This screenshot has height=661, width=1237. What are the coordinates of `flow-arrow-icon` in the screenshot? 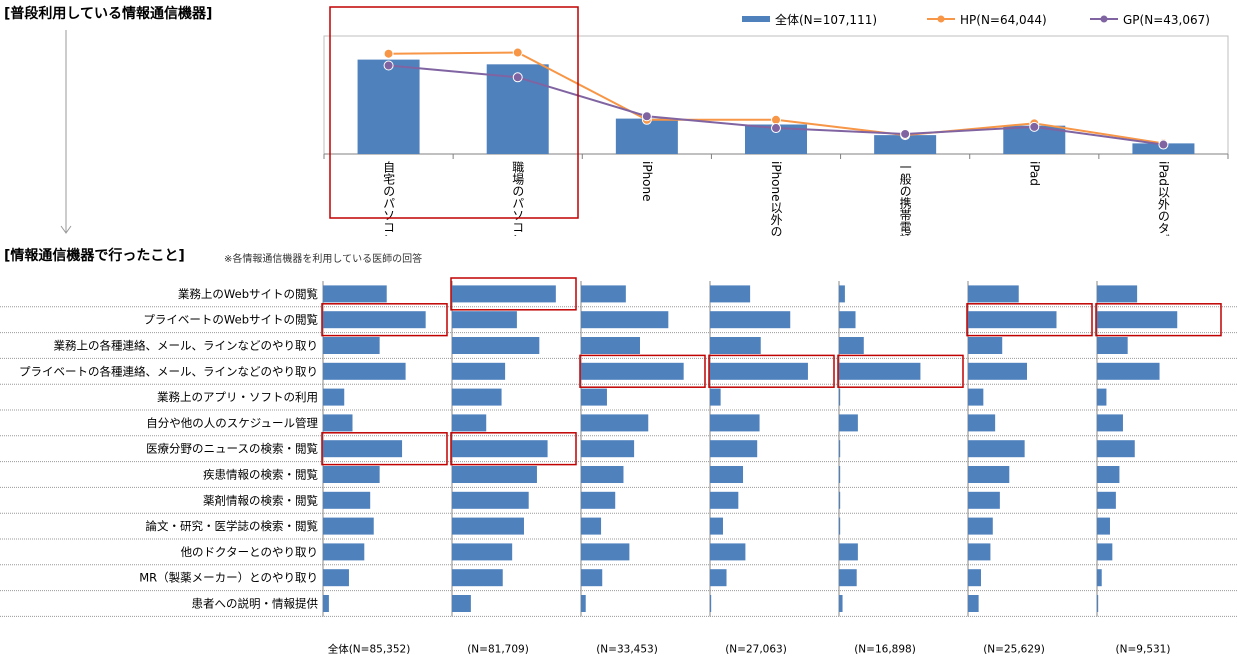 It's located at (66, 132).